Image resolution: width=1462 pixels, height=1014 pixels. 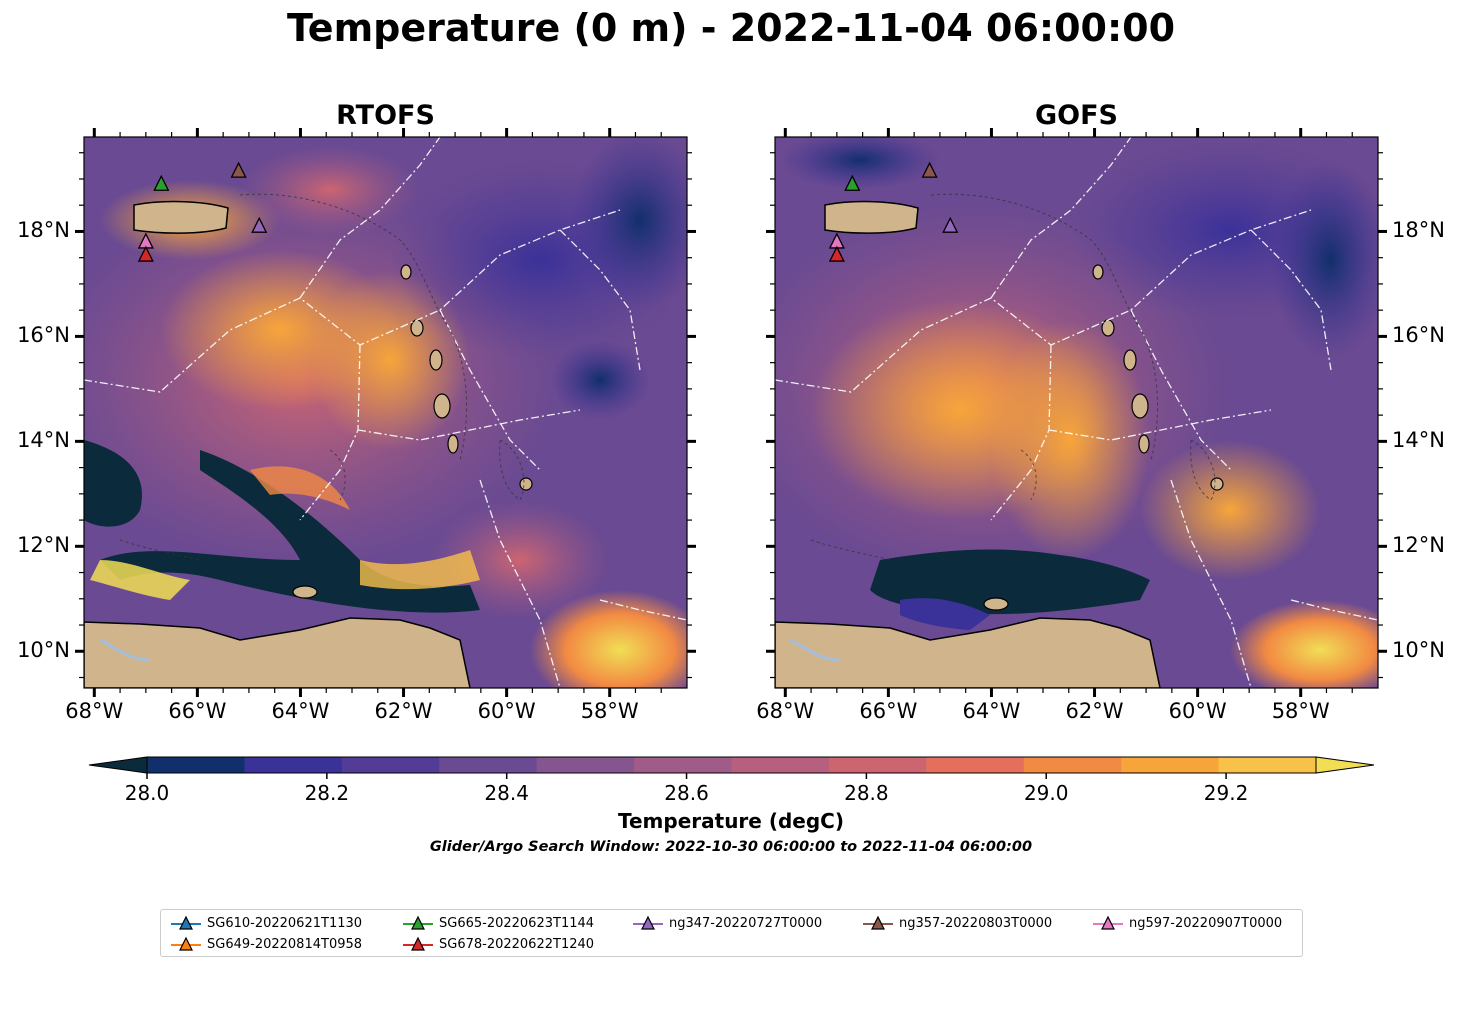 What do you see at coordinates (866, 793) in the screenshot?
I see `colorbar-tick-label: 28.8` at bounding box center [866, 793].